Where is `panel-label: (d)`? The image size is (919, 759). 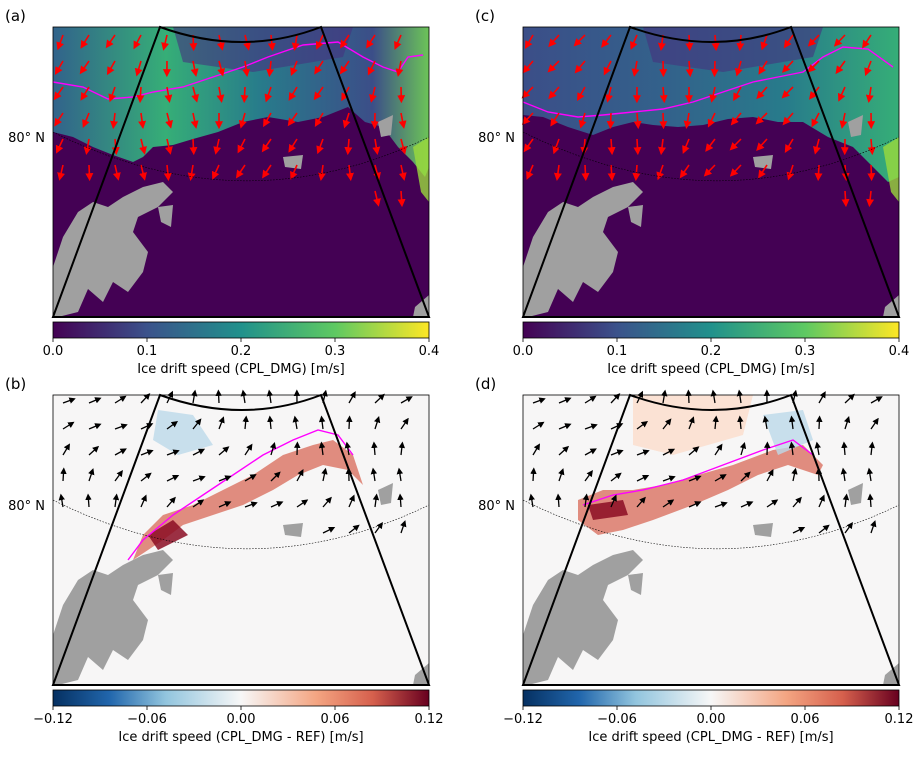 panel-label: (d) is located at coordinates (485, 384).